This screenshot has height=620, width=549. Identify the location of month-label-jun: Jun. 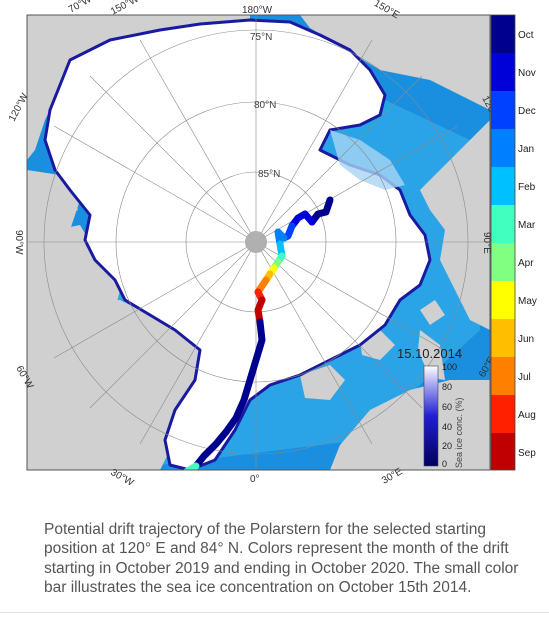
(526, 339).